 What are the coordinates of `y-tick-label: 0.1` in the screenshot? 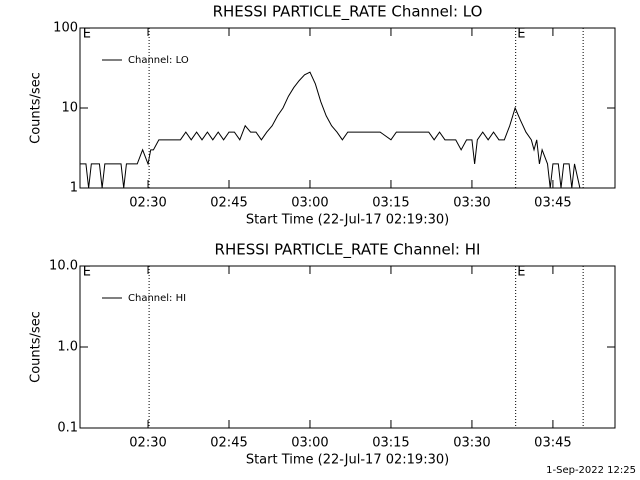 It's located at (67, 428).